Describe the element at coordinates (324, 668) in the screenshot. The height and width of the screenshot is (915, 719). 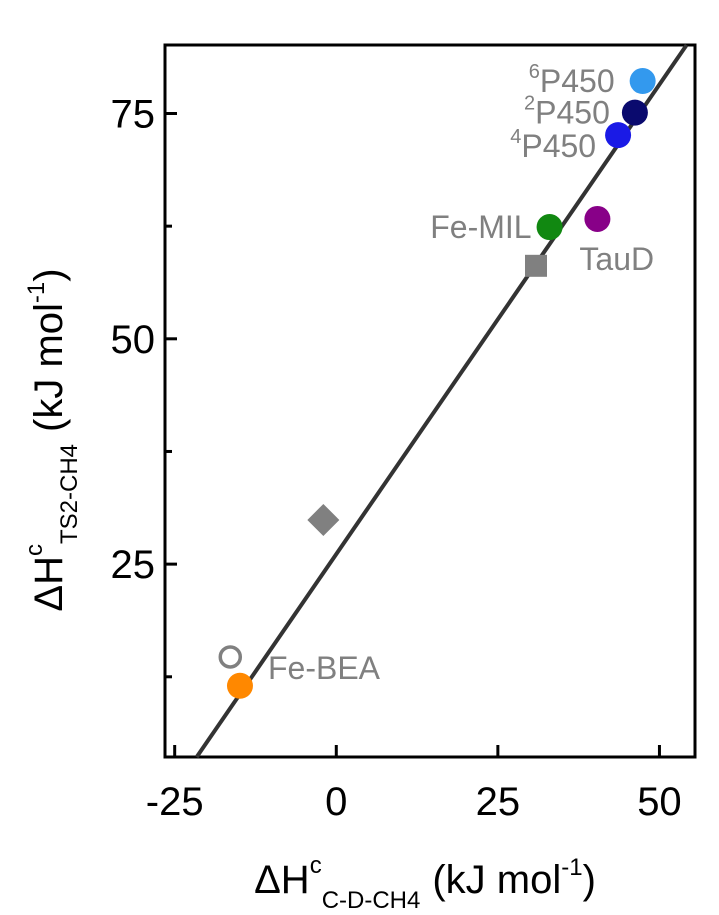
I see `label-fe-bea: Fe-BEA` at that location.